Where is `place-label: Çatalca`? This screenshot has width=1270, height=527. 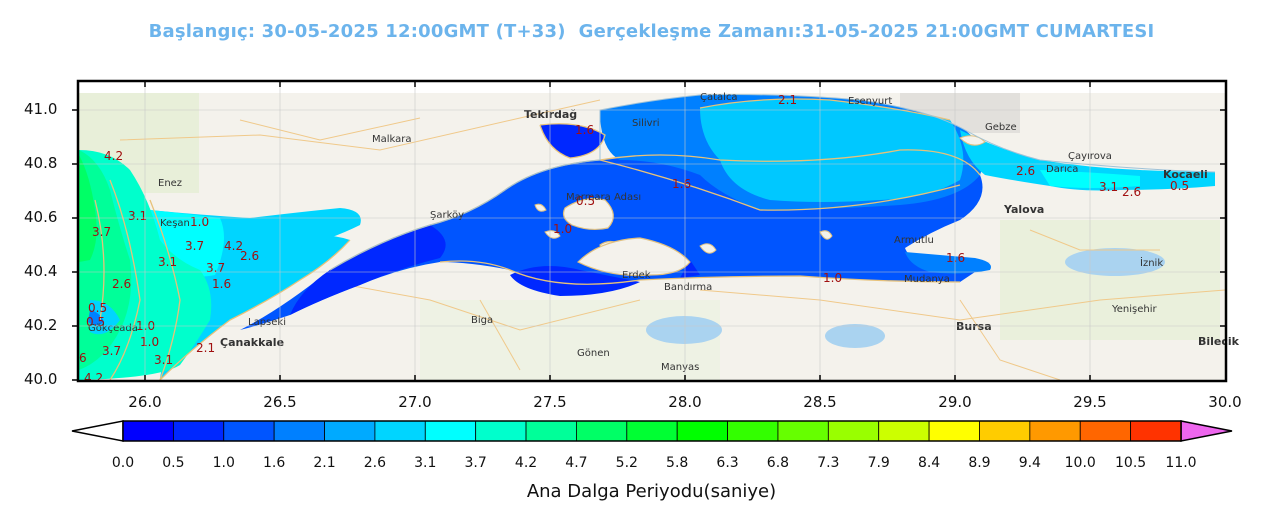 place-label: Çatalca is located at coordinates (719, 97).